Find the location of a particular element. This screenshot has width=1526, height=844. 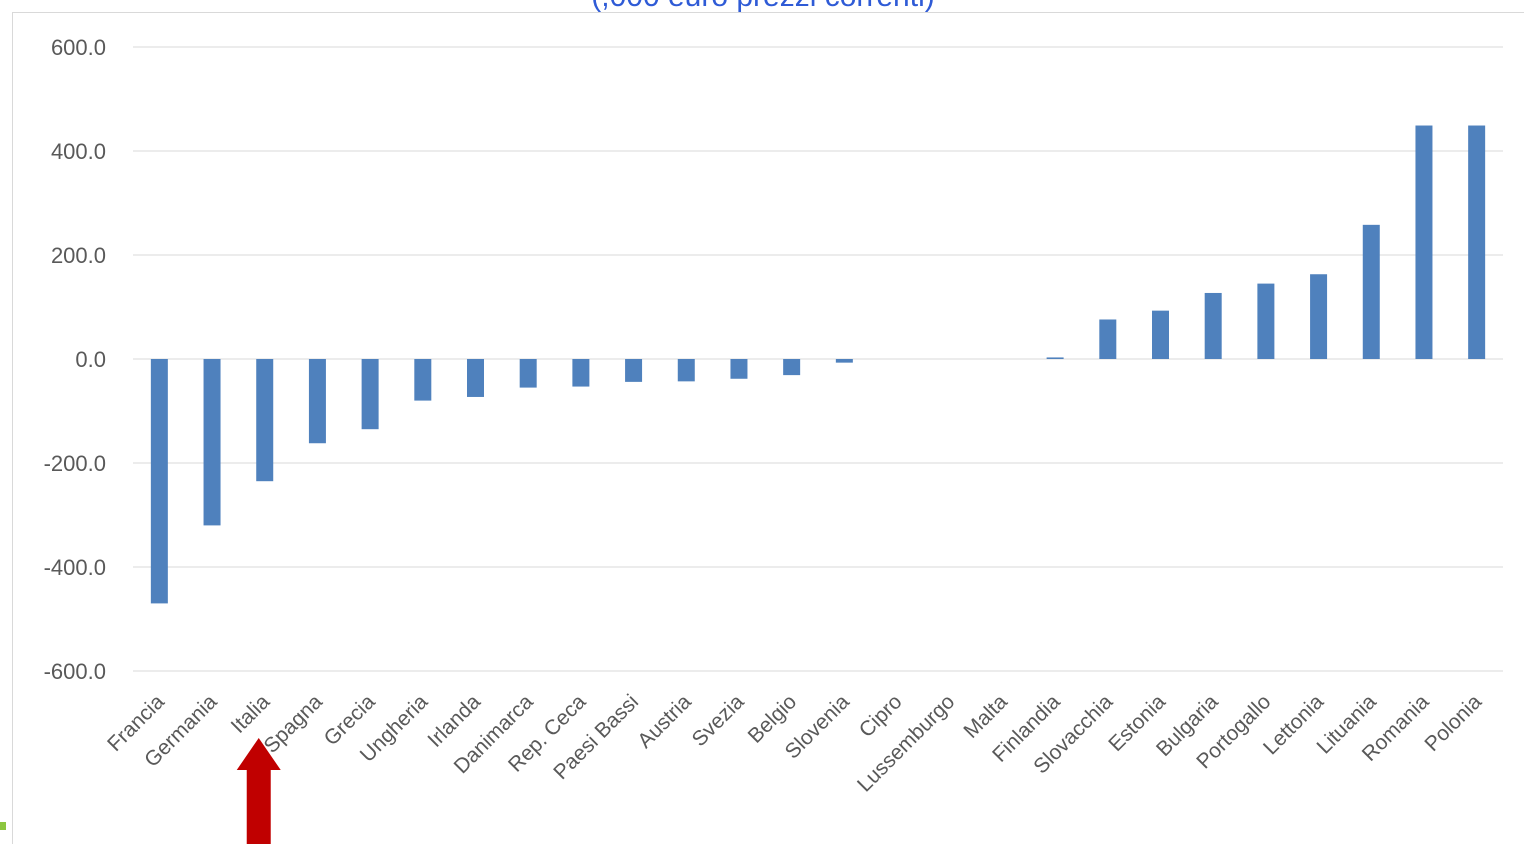

x-tick-label: Austria is located at coordinates (664, 721).